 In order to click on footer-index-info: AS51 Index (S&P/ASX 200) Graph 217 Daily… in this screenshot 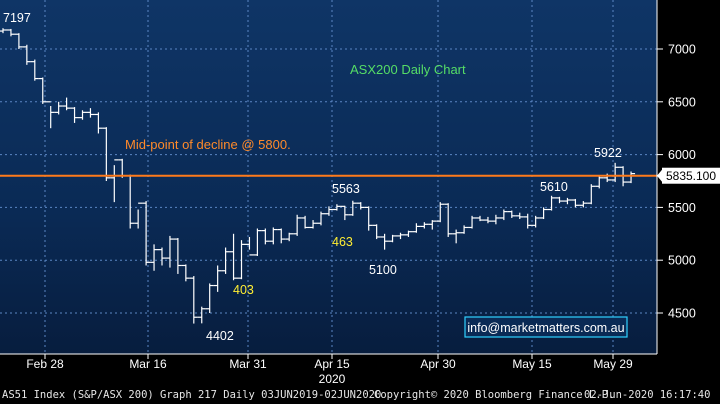, I will do `click(192, 395)`.